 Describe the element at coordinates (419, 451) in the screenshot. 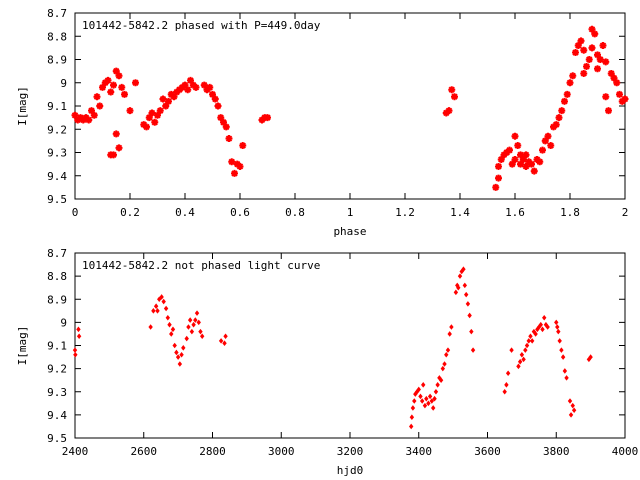

I see `x-tick-label: 3400` at that location.